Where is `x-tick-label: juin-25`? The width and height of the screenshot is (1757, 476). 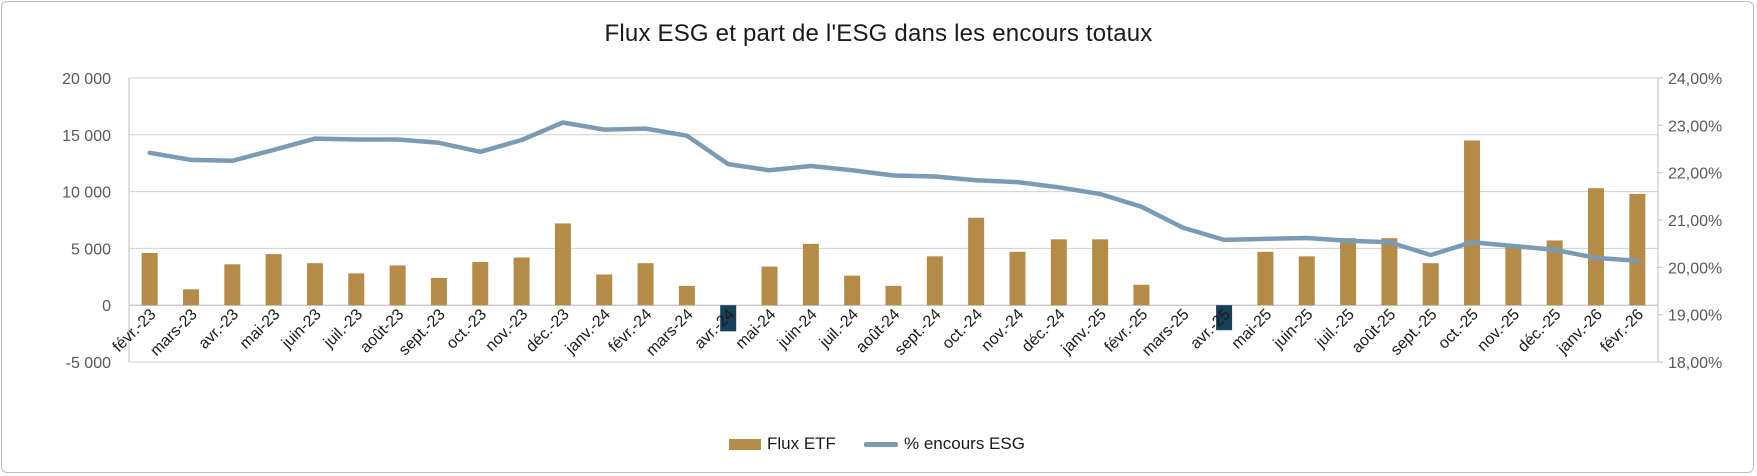 x-tick-label: juin-25 is located at coordinates (1293, 329).